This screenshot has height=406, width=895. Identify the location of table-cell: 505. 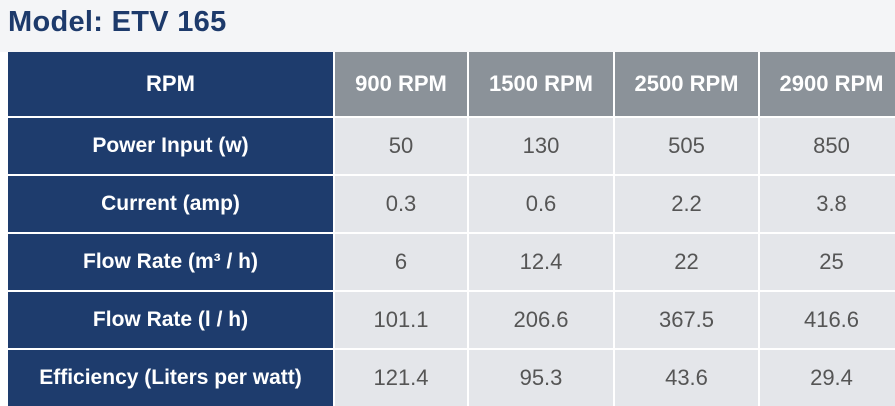
(686, 146).